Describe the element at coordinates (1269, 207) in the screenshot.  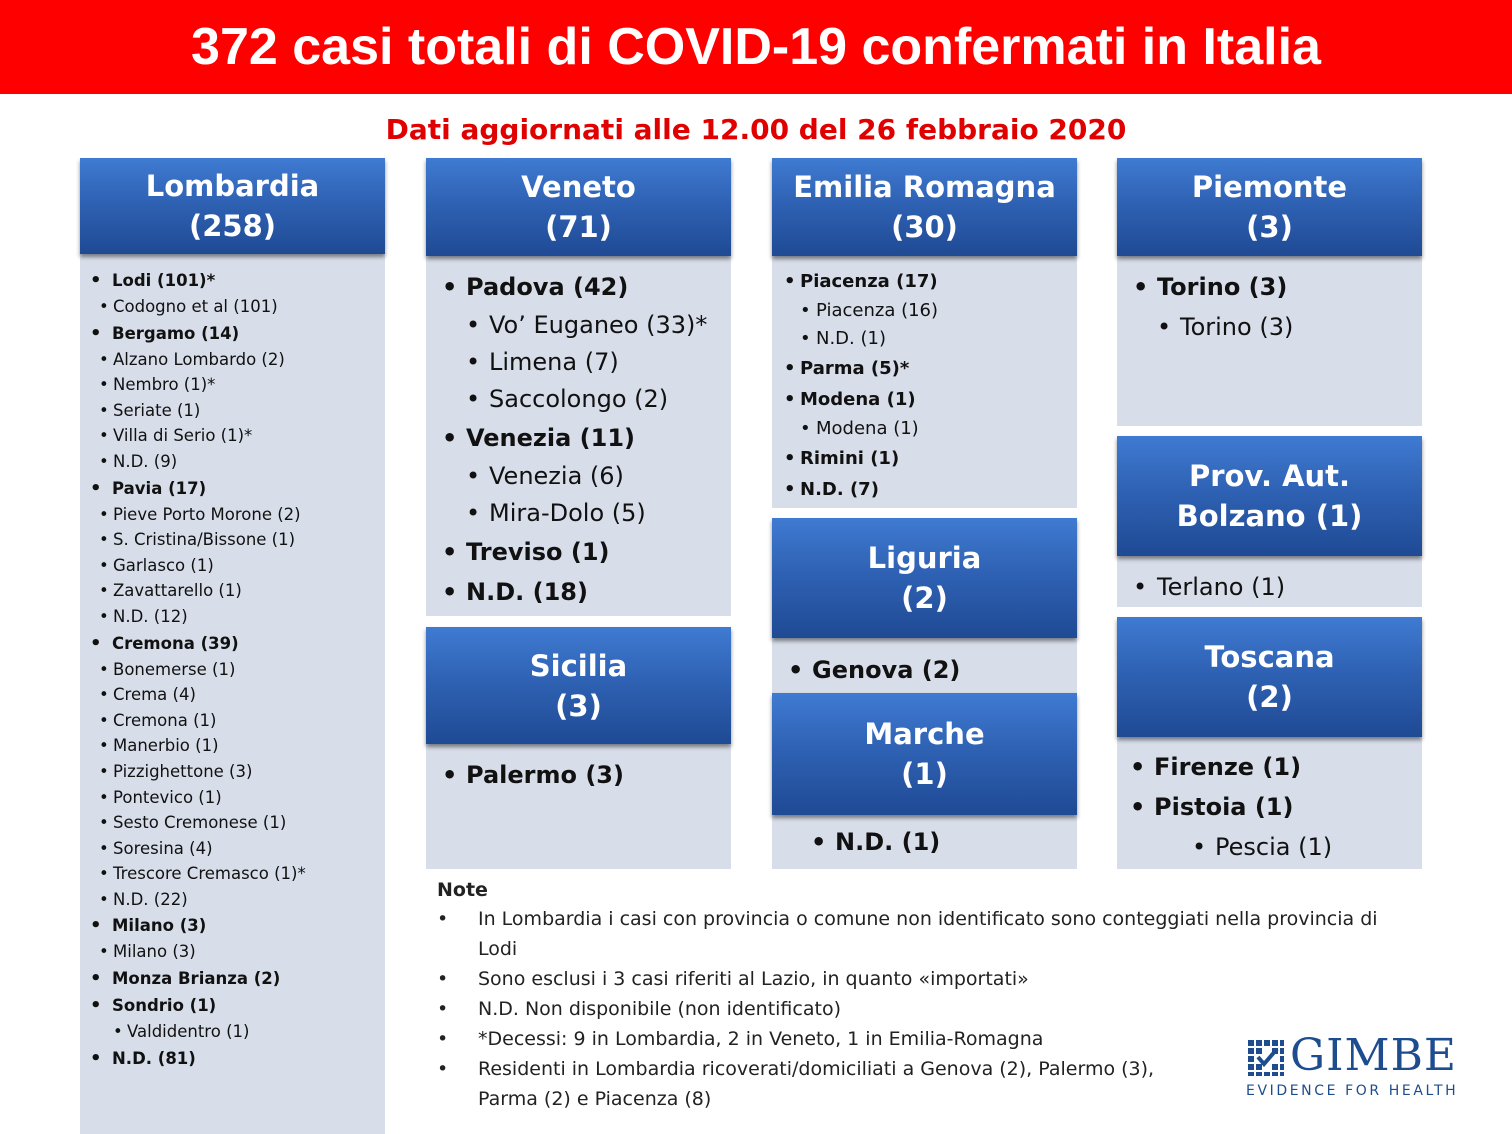
I see `header-piemonte: Piemonte (3)` at that location.